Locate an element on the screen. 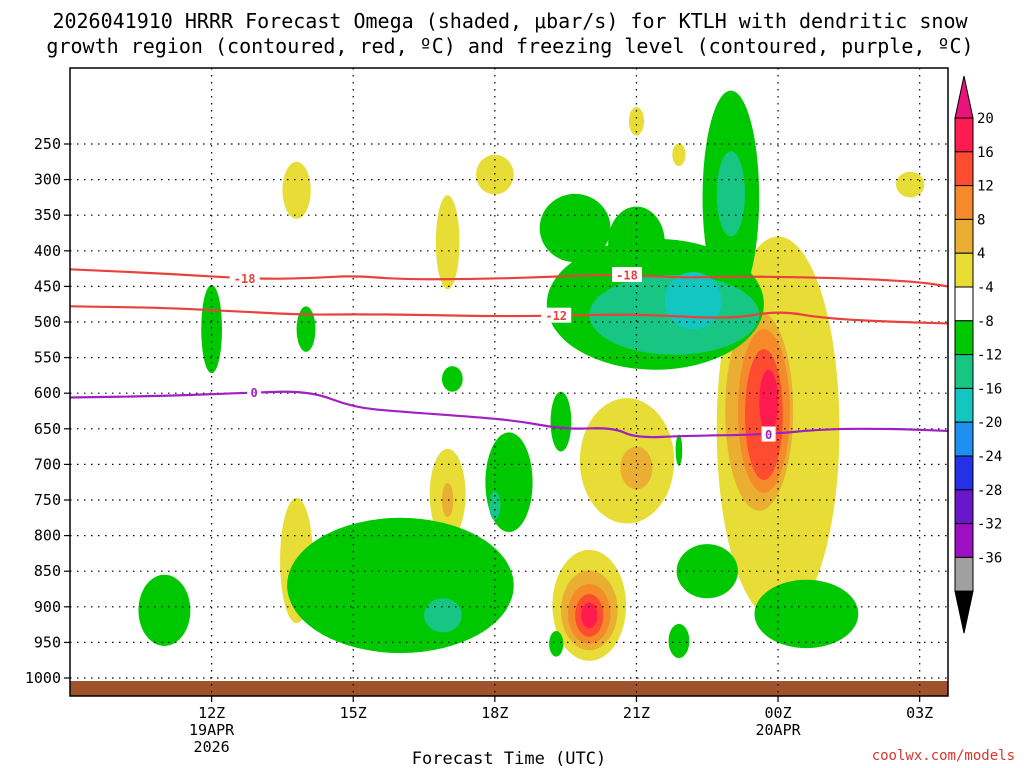 This screenshot has width=1024, height=768. omega-region-23-level--4 is located at coordinates (211, 329).